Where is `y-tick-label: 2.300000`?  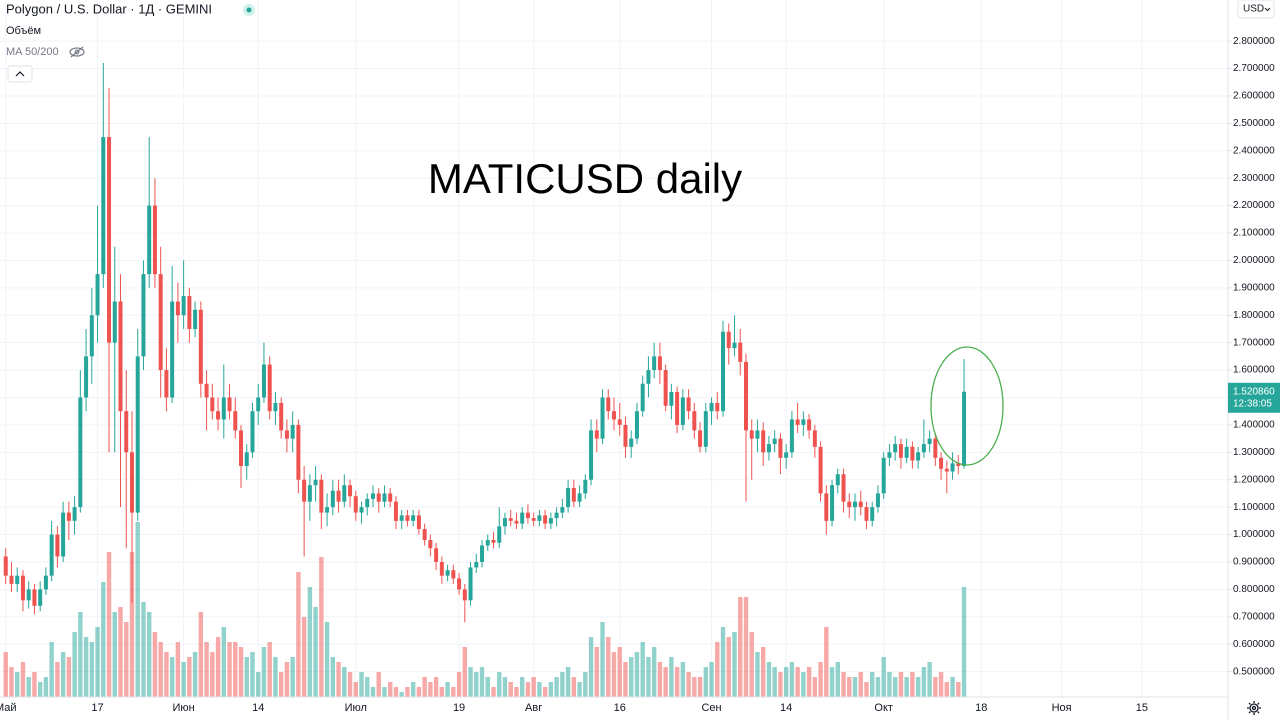
y-tick-label: 2.300000 is located at coordinates (1254, 178).